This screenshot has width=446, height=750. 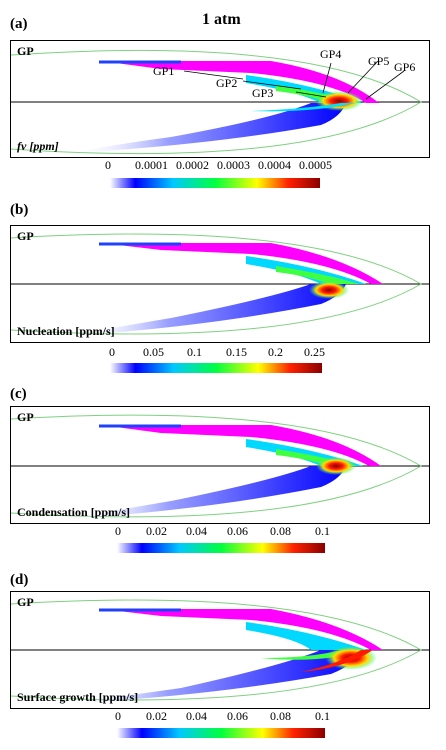 I want to click on panel-d-tick: 0.06, so click(x=237, y=716).